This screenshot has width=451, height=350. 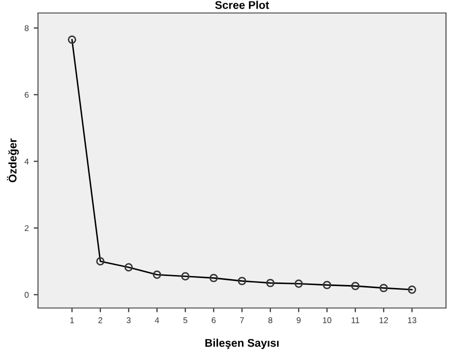 What do you see at coordinates (384, 320) in the screenshot?
I see `x-tick-label: 12` at bounding box center [384, 320].